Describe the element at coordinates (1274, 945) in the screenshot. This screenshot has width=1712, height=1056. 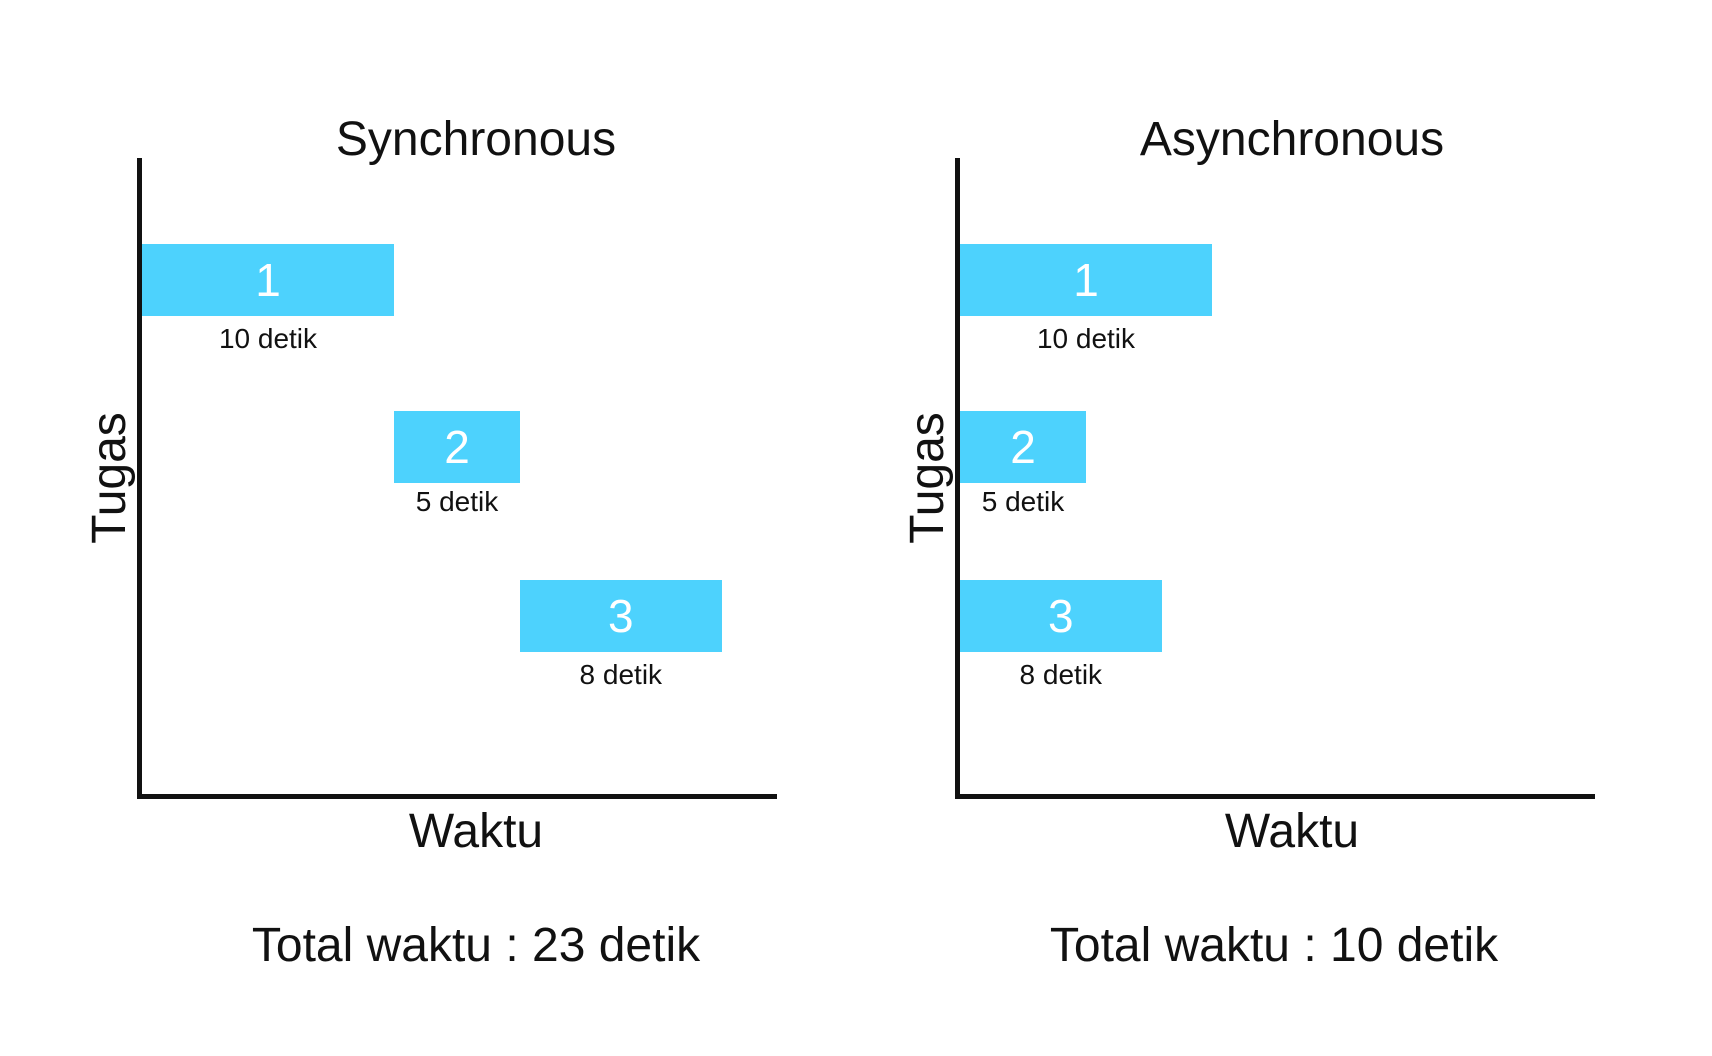
I see `total-time-label: Total waktu : 10 detik` at that location.